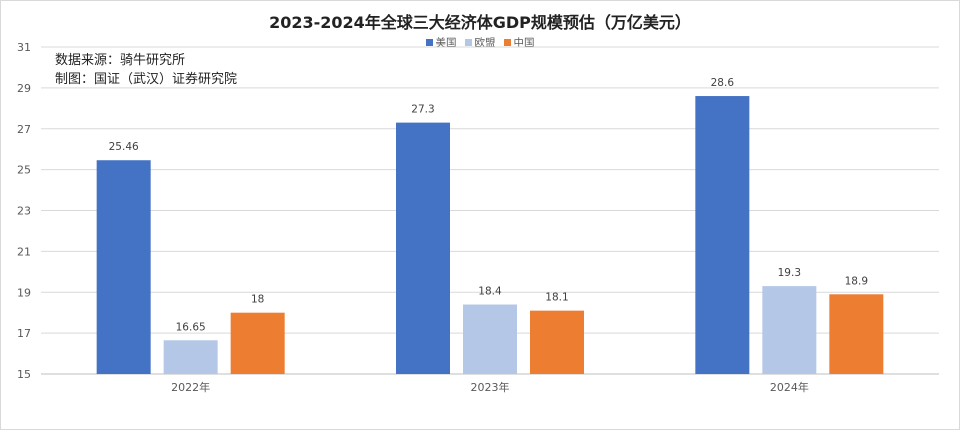 This screenshot has height=430, width=960. I want to click on y-tick-label: 19, so click(24, 292).